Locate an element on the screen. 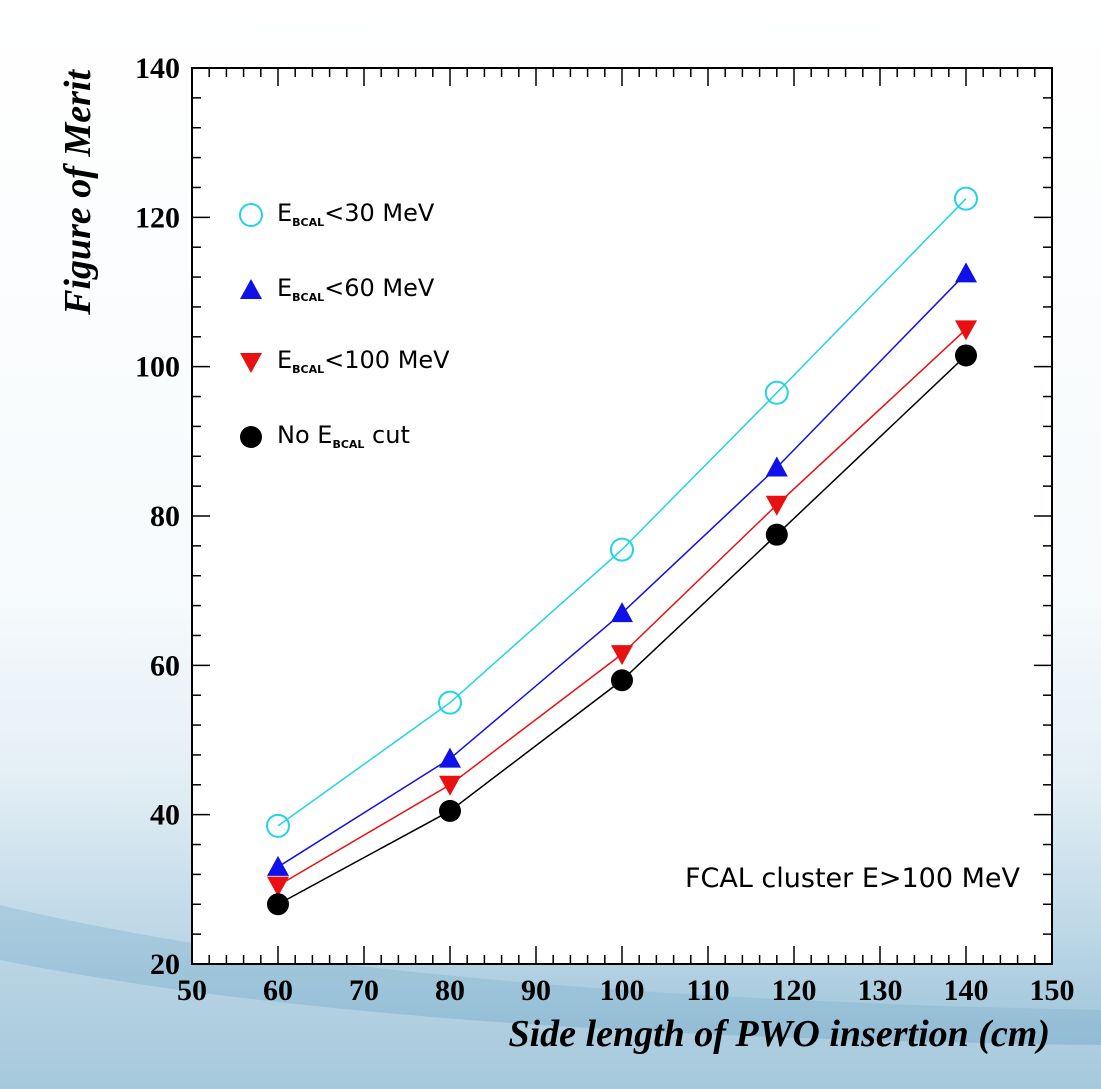 This screenshot has height=1089, width=1101. x-tick-label: 50 is located at coordinates (192, 990).